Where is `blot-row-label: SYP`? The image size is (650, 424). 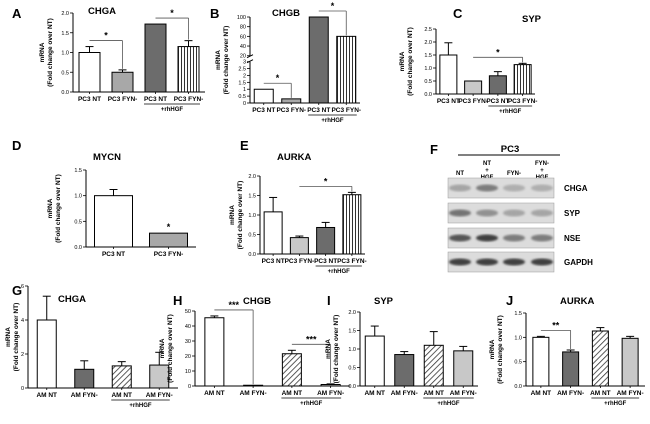
blot-row-label: SYP is located at coordinates (572, 213).